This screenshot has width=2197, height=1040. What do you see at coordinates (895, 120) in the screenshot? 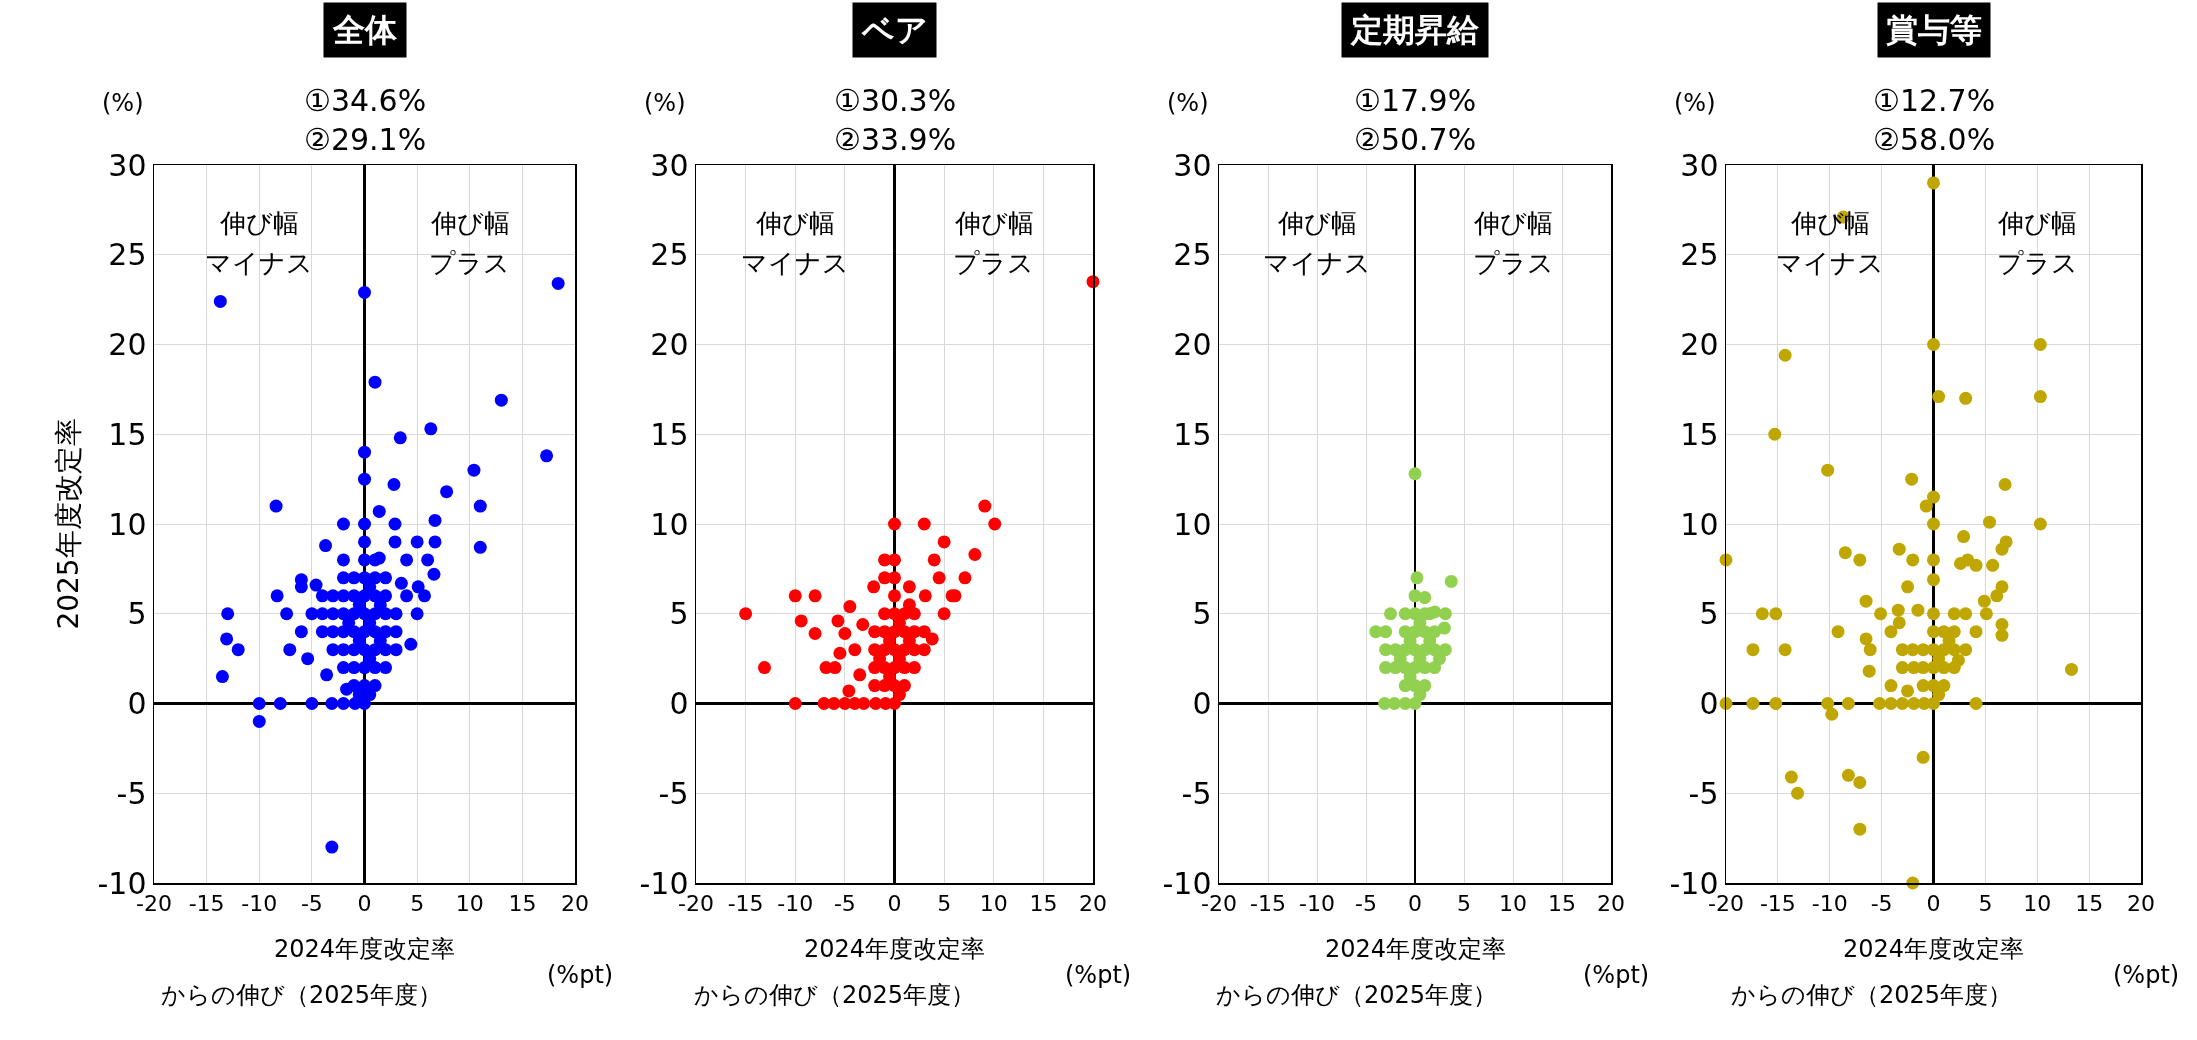
I see `chart-subtitle: ①30.3% ②33.9%` at bounding box center [895, 120].